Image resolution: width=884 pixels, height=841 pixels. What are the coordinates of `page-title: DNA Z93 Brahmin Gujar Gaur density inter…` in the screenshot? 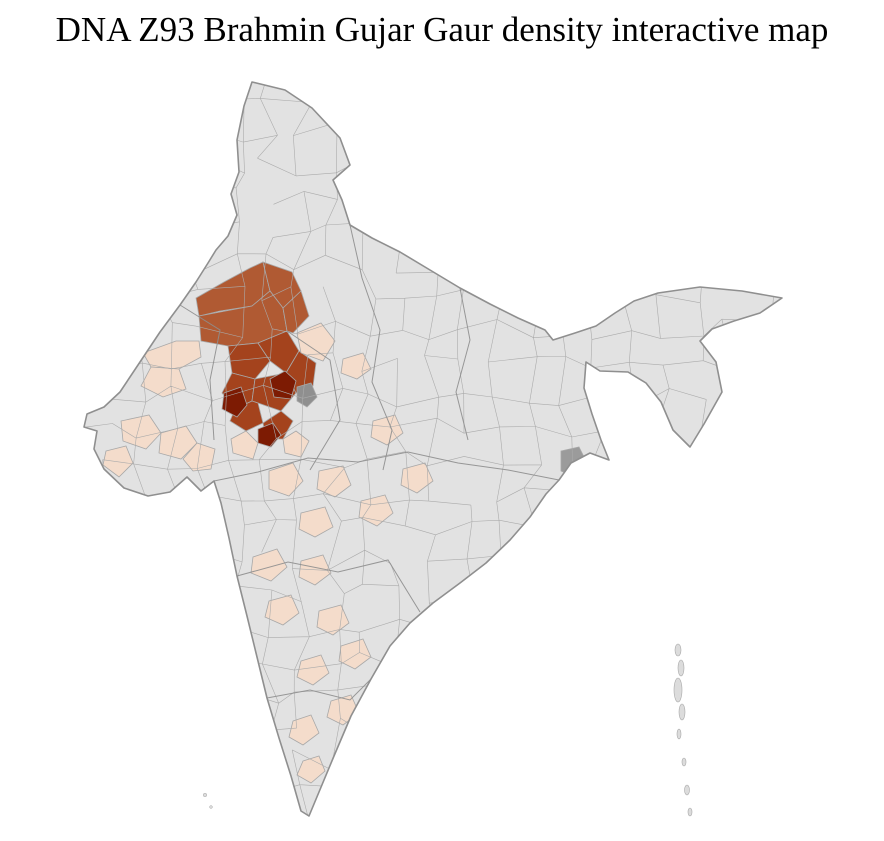 It's located at (442, 29).